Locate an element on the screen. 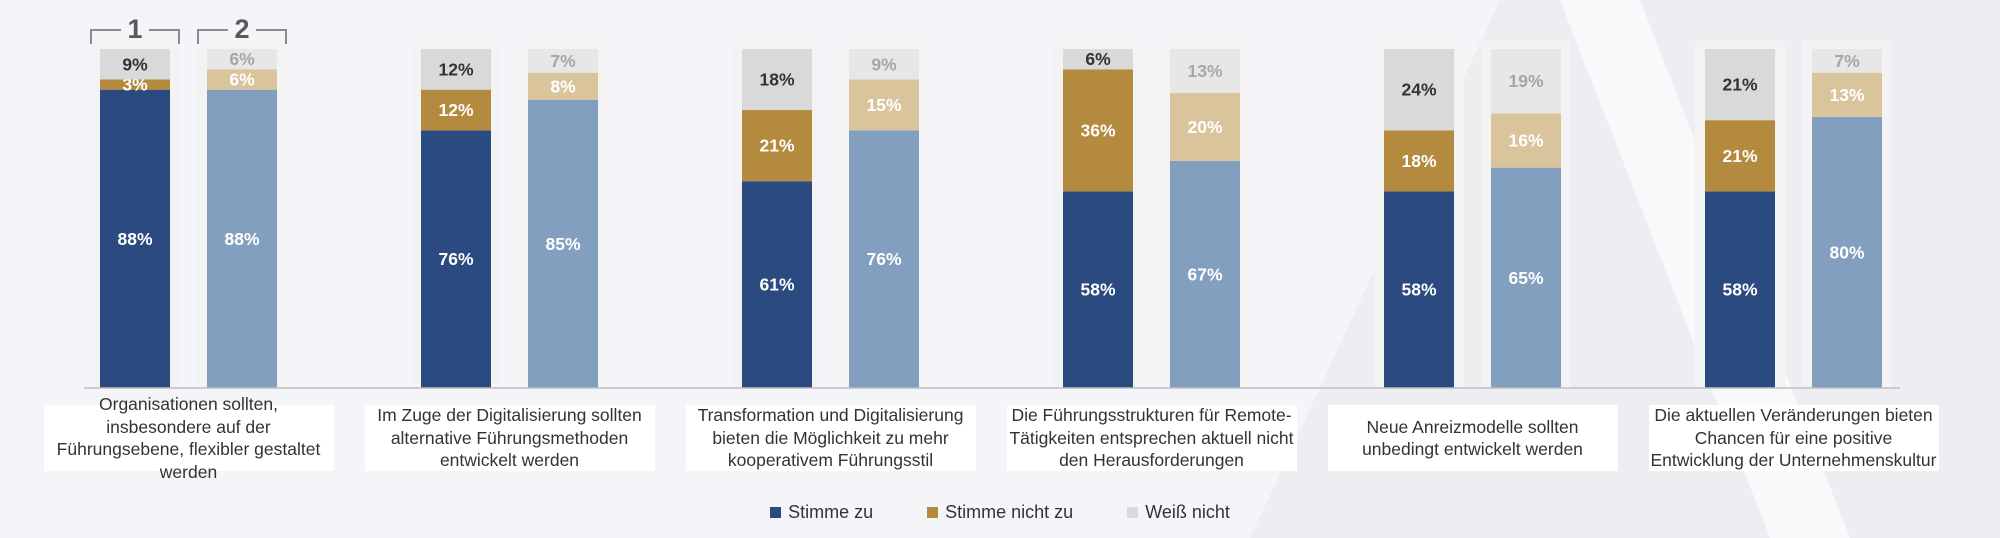 This screenshot has height=538, width=2000. data-label-2-2-2: 8% is located at coordinates (563, 86).